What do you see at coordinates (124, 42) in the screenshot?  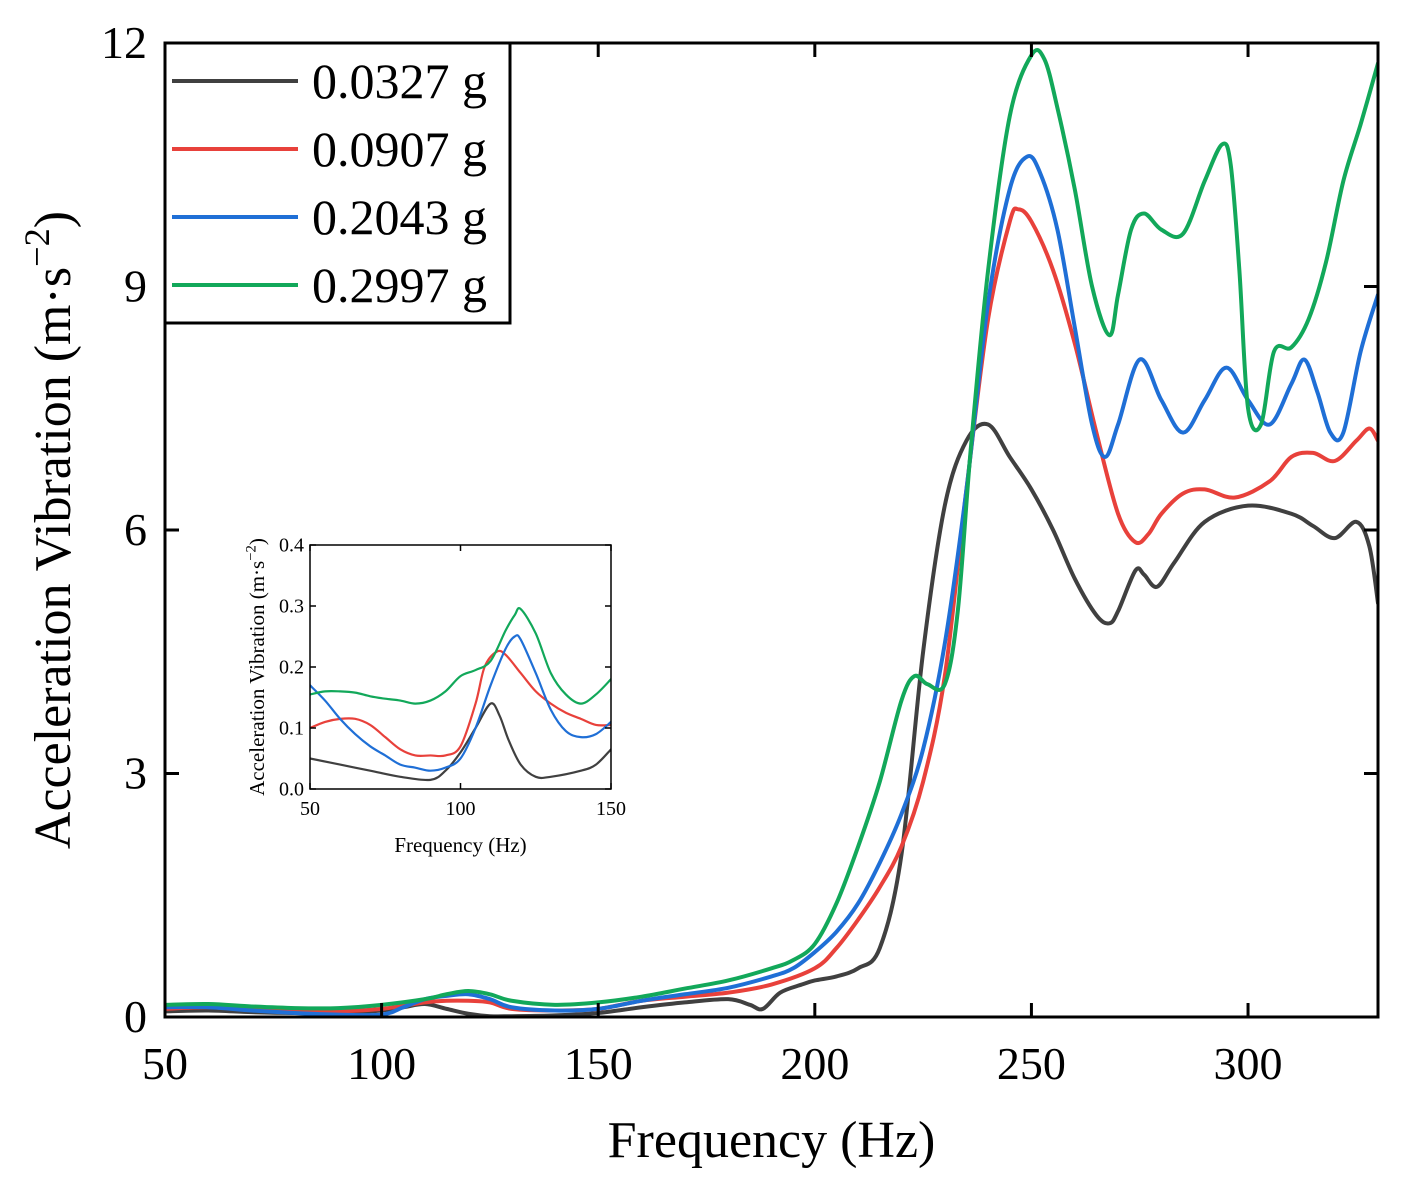 I see `main-y-tick-label-4: 12` at bounding box center [124, 42].